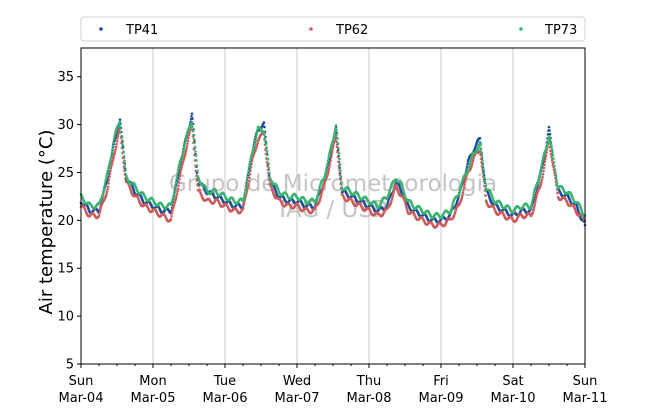  Describe the element at coordinates (297, 381) in the screenshot. I see `x-tick-label-day: Wed` at that location.